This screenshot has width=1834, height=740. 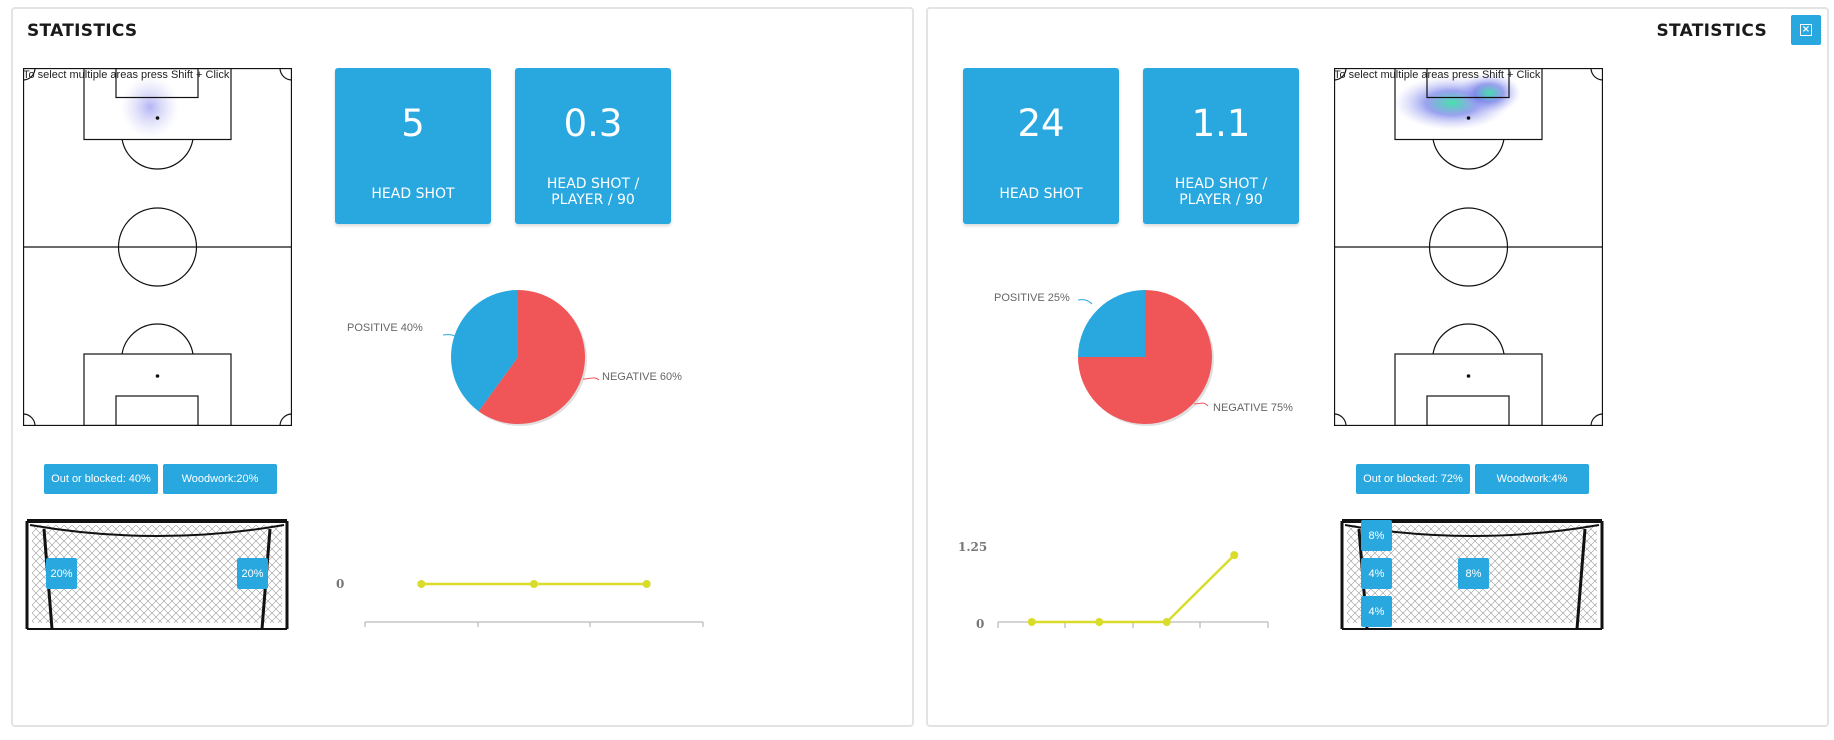 I want to click on woodwork-pill: Woodwork:20%, so click(x=220, y=479).